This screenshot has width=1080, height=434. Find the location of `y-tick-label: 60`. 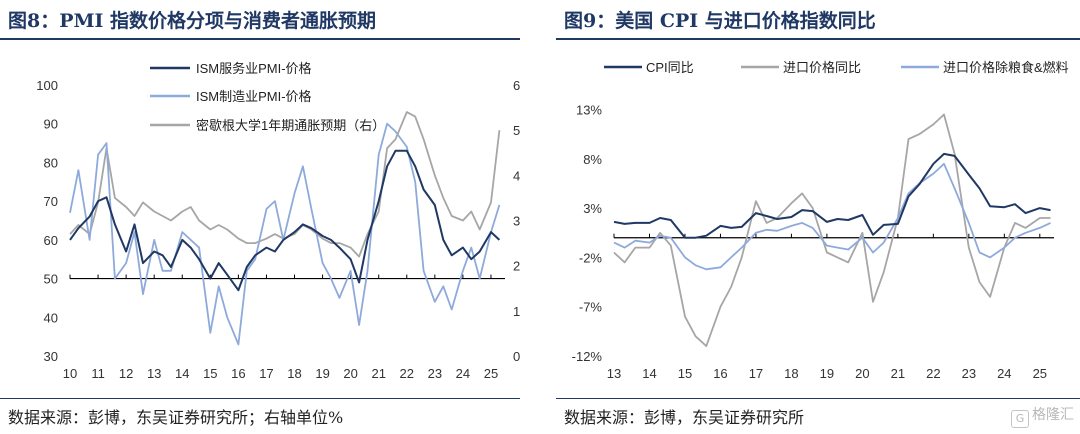

y-tick-label: 60 is located at coordinates (51, 240).